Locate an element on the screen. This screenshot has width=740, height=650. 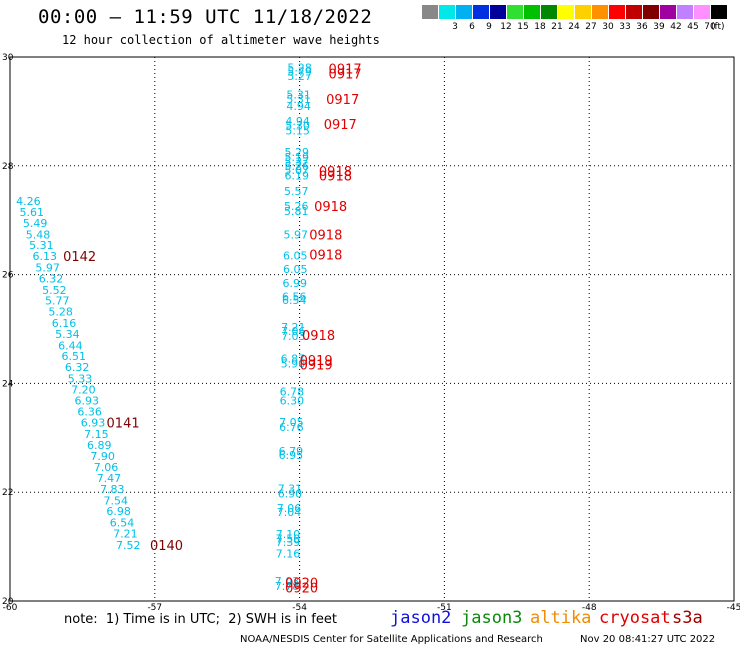
y-tick-label: 26 is located at coordinates (8, 276).